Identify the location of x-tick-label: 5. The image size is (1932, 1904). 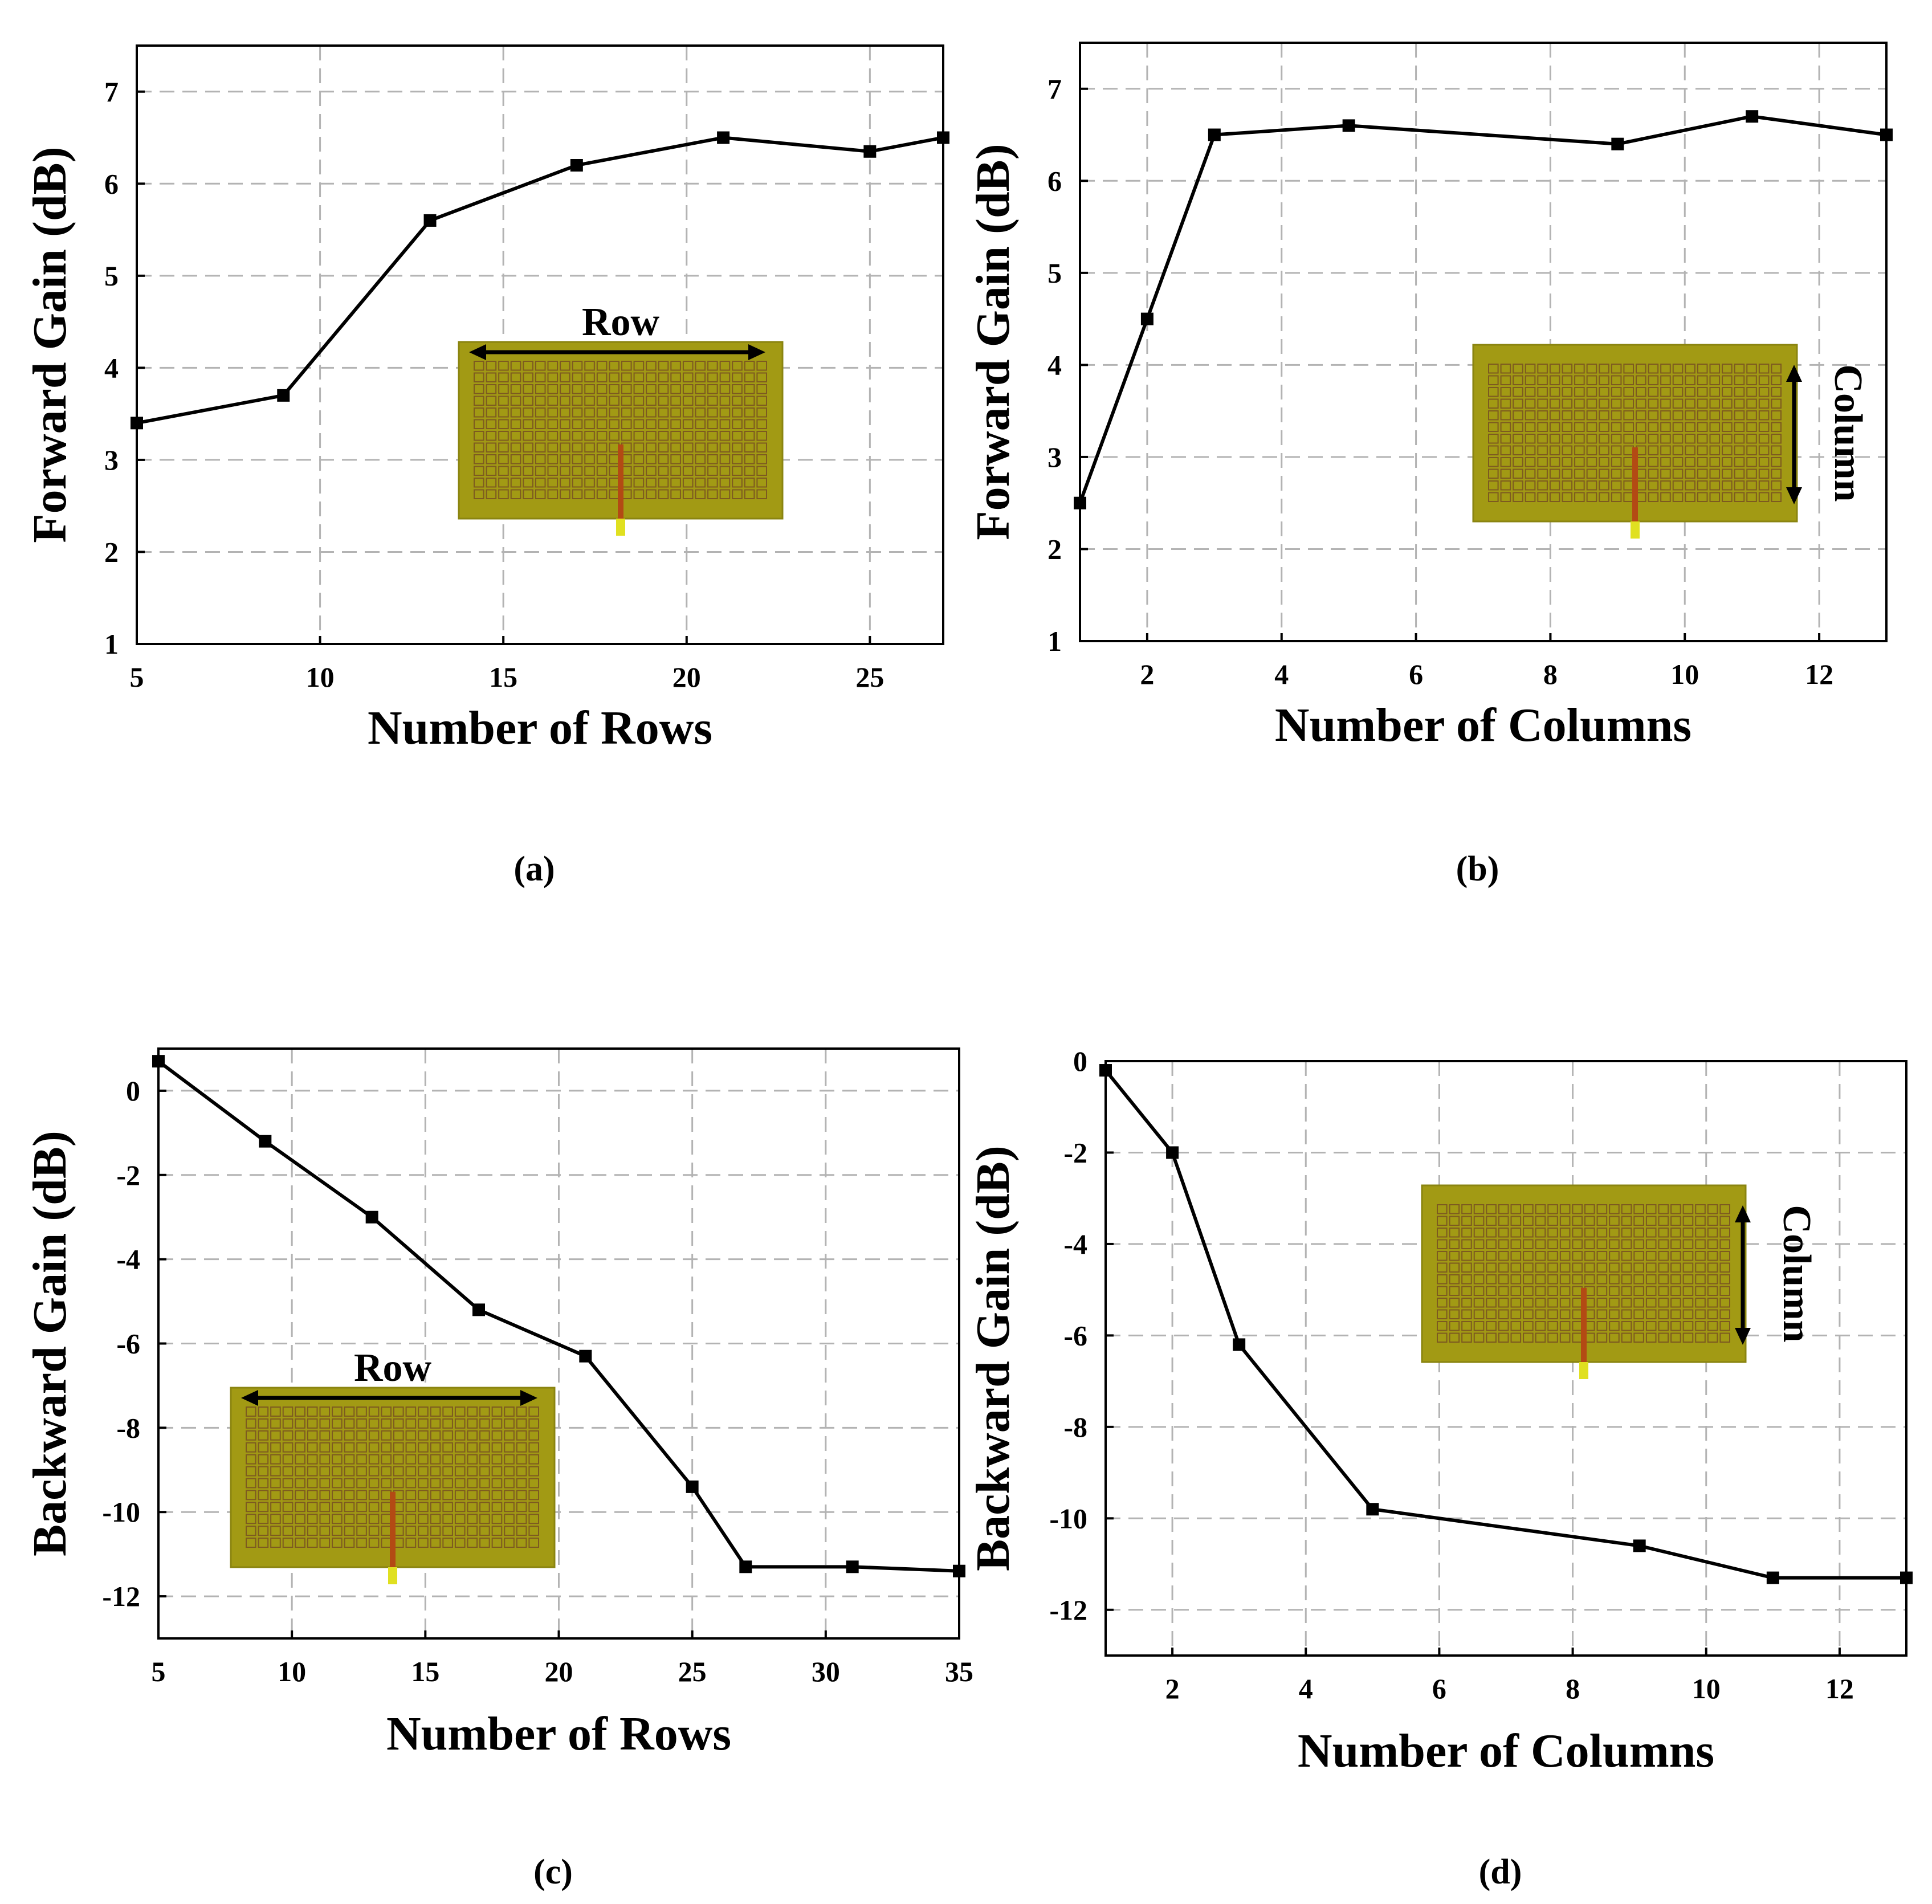
(137, 677).